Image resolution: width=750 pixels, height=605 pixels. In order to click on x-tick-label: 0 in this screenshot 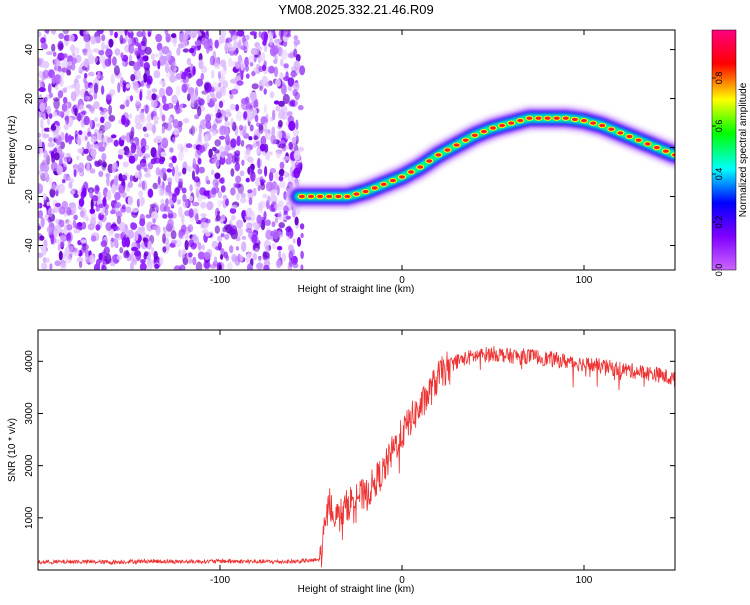, I will do `click(402, 580)`.